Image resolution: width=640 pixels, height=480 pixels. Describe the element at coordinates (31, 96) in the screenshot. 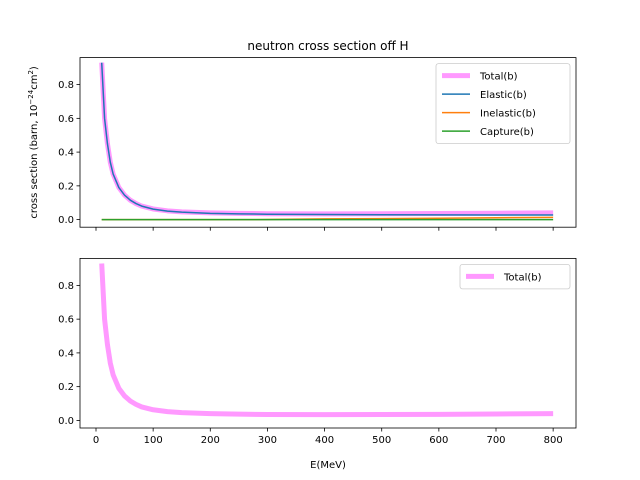

I see `y-label-exponent: −24` at that location.